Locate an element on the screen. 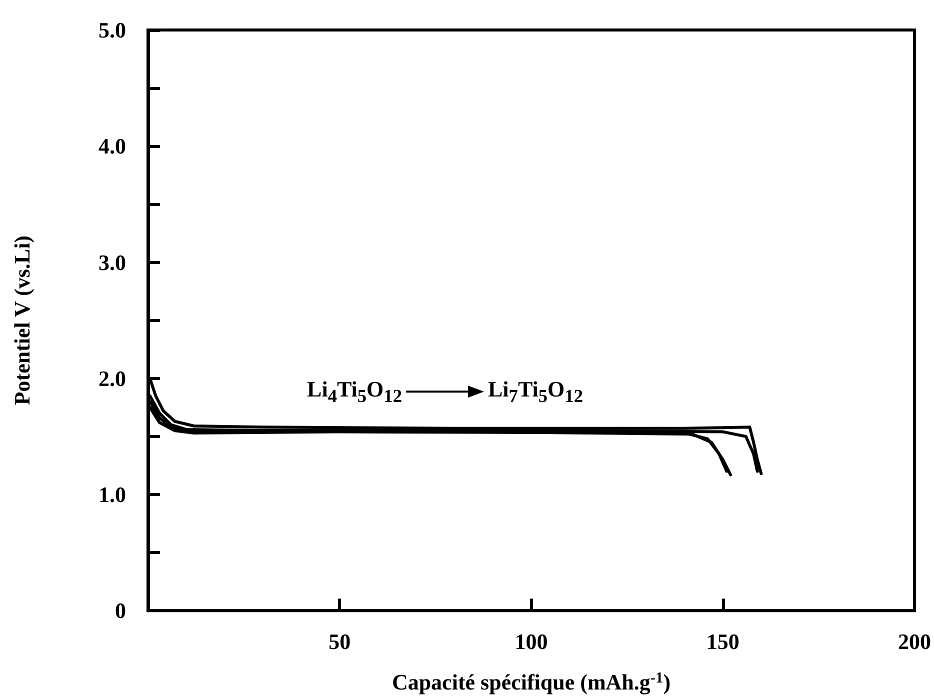 The width and height of the screenshot is (934, 698). x-tick-label: 200 is located at coordinates (914, 641).